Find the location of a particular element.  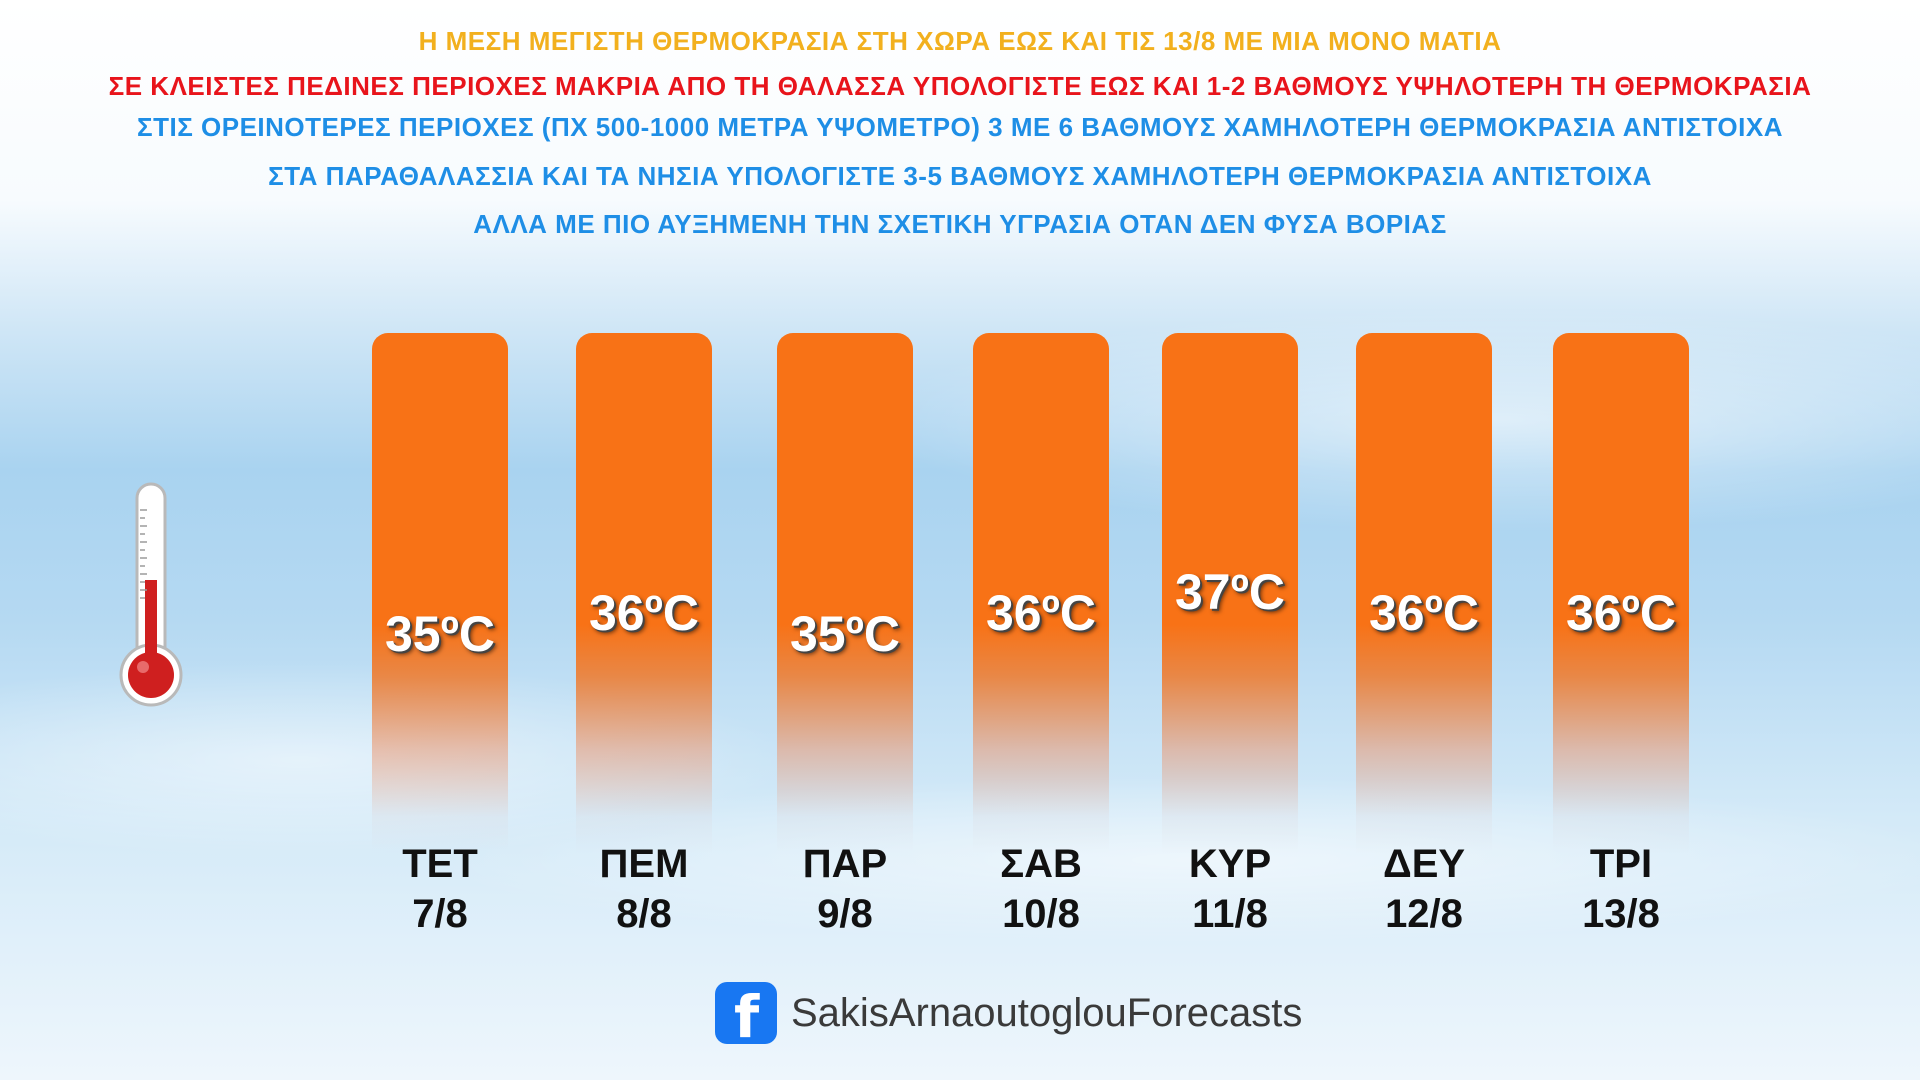

date-label: 10/8 is located at coordinates (1041, 914).